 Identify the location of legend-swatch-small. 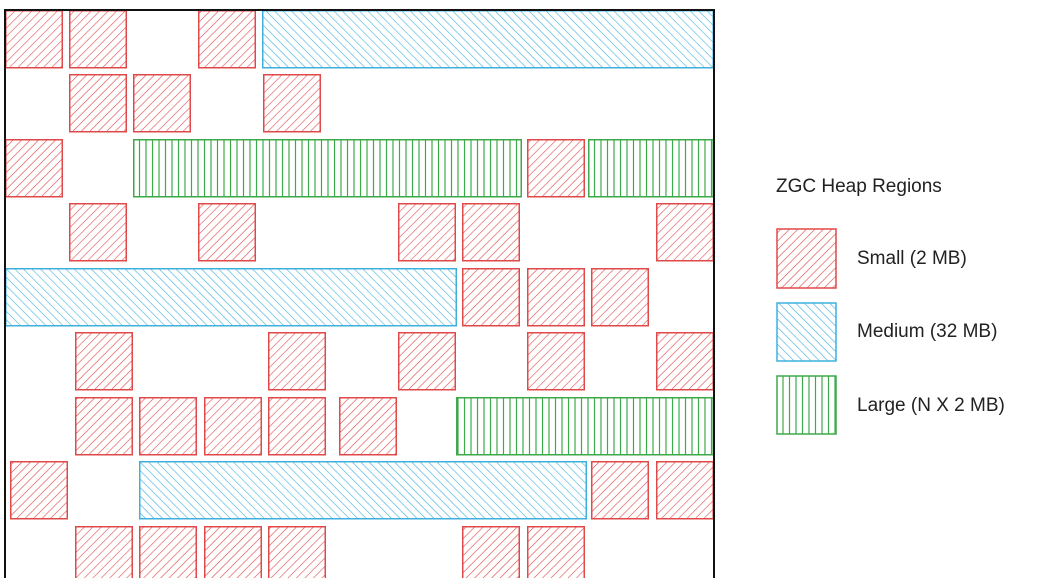
(806, 258).